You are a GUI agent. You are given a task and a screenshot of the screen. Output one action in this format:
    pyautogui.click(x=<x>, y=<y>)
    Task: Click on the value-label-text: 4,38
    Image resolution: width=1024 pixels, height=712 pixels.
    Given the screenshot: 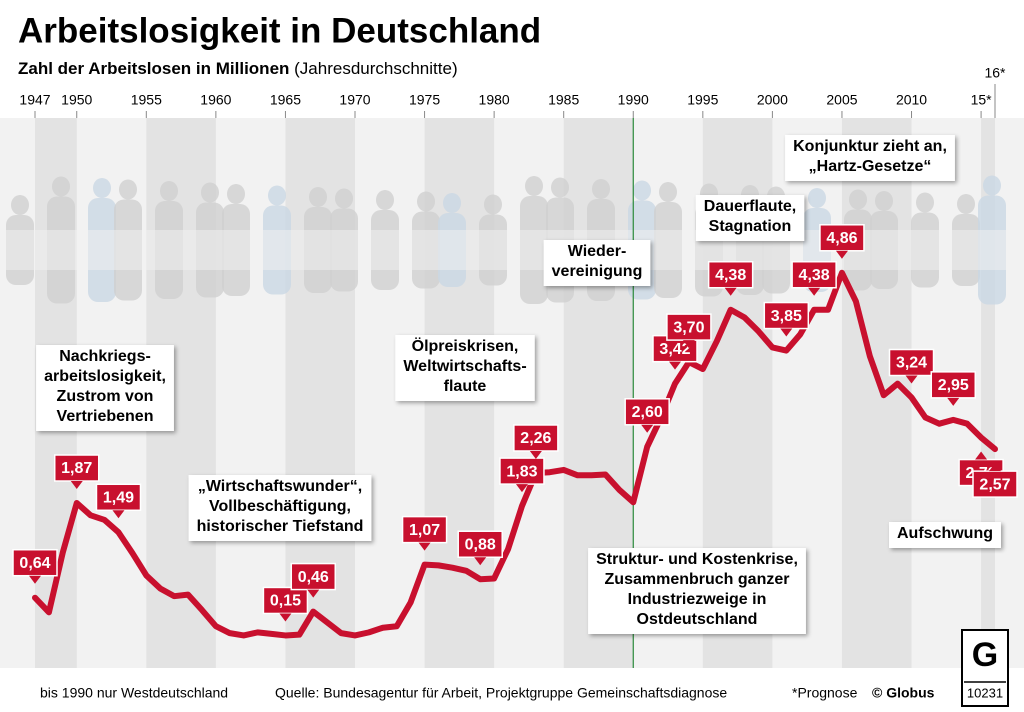 What is the action you would take?
    pyautogui.click(x=814, y=275)
    